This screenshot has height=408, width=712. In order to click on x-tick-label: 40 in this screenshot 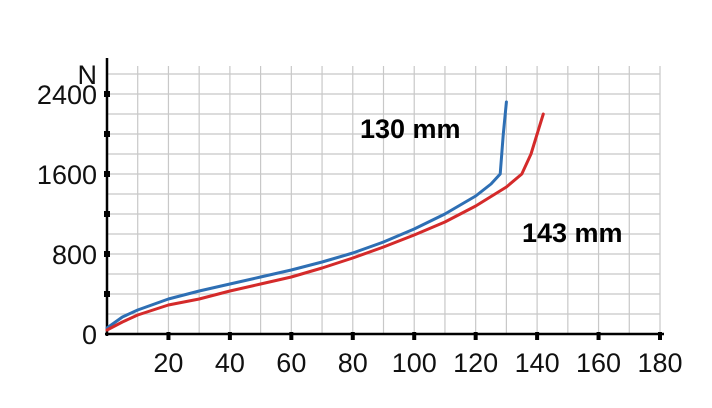, I will do `click(230, 363)`.